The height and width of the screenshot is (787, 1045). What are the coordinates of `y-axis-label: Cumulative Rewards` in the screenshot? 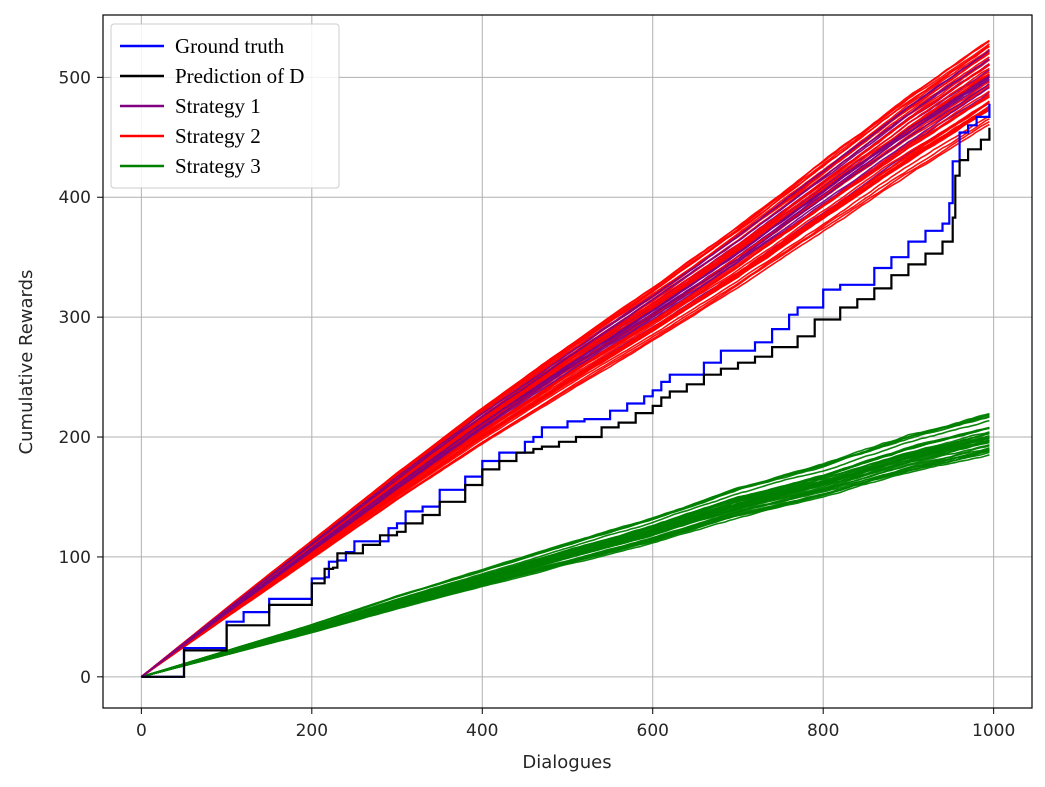 It's located at (26, 362).